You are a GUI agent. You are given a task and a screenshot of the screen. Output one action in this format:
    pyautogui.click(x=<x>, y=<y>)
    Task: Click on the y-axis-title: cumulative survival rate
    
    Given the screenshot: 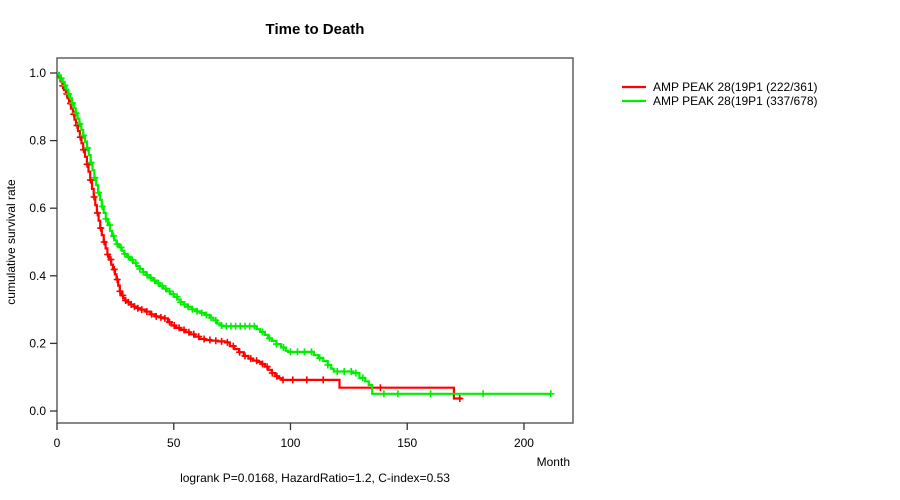 What is the action you would take?
    pyautogui.click(x=11, y=242)
    